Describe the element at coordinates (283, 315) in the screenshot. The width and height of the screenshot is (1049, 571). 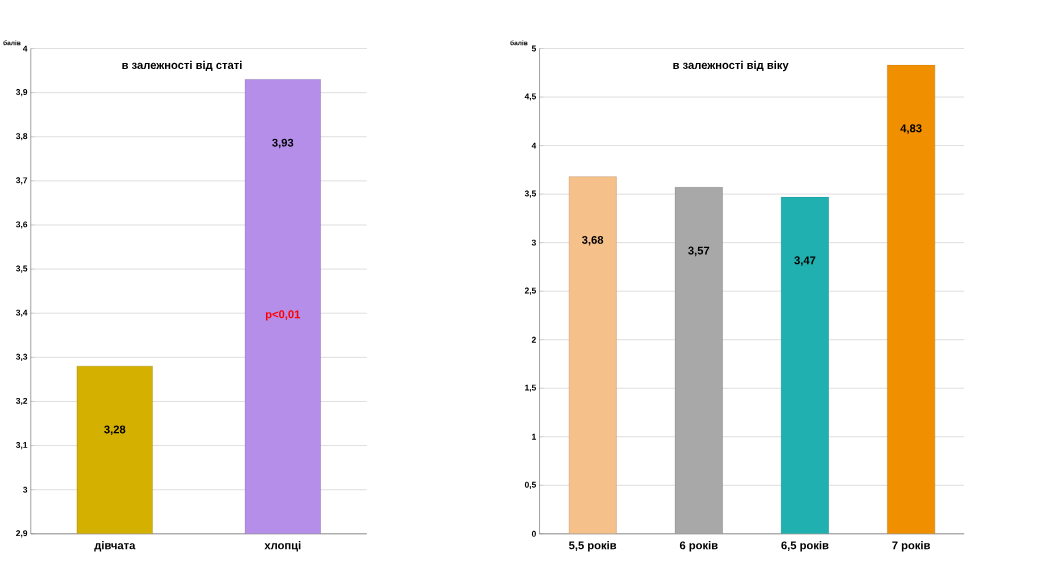
I see `annotation: p<0,01` at that location.